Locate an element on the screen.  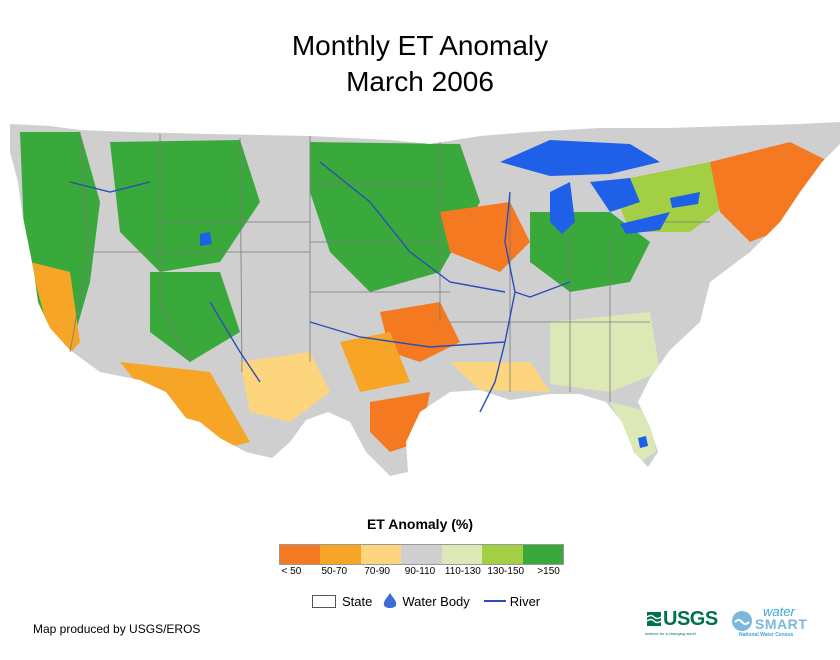
great-salt-lake is located at coordinates (206, 239).